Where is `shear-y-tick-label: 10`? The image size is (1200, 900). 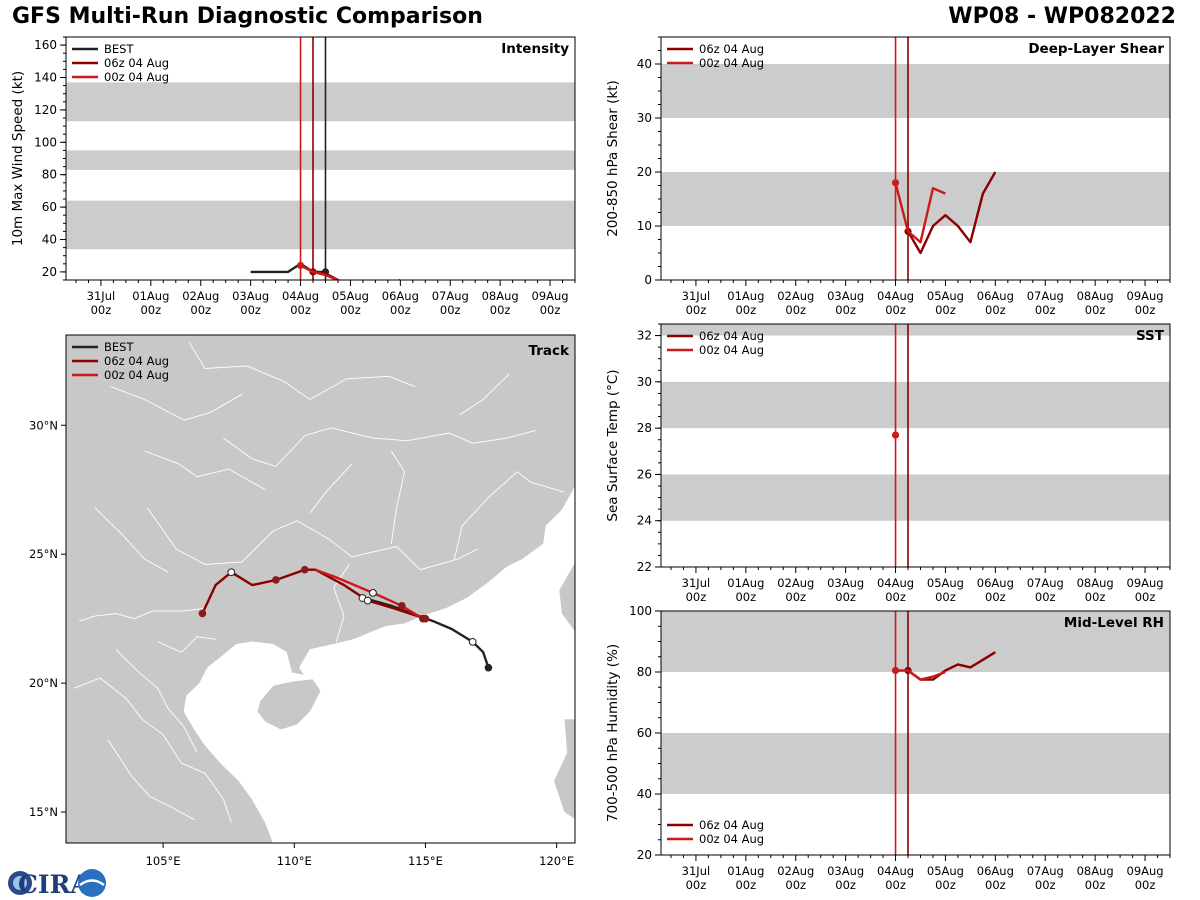
shear-y-tick-label: 10 is located at coordinates (644, 226).